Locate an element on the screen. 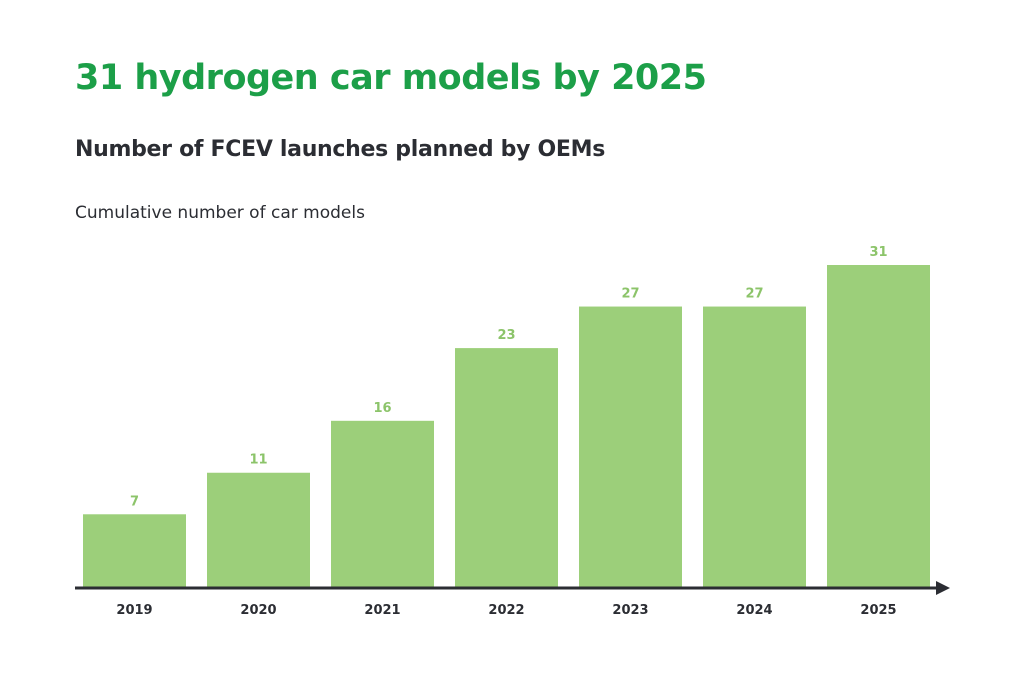  x-tick-label-2019: 2019 is located at coordinates (134, 610).